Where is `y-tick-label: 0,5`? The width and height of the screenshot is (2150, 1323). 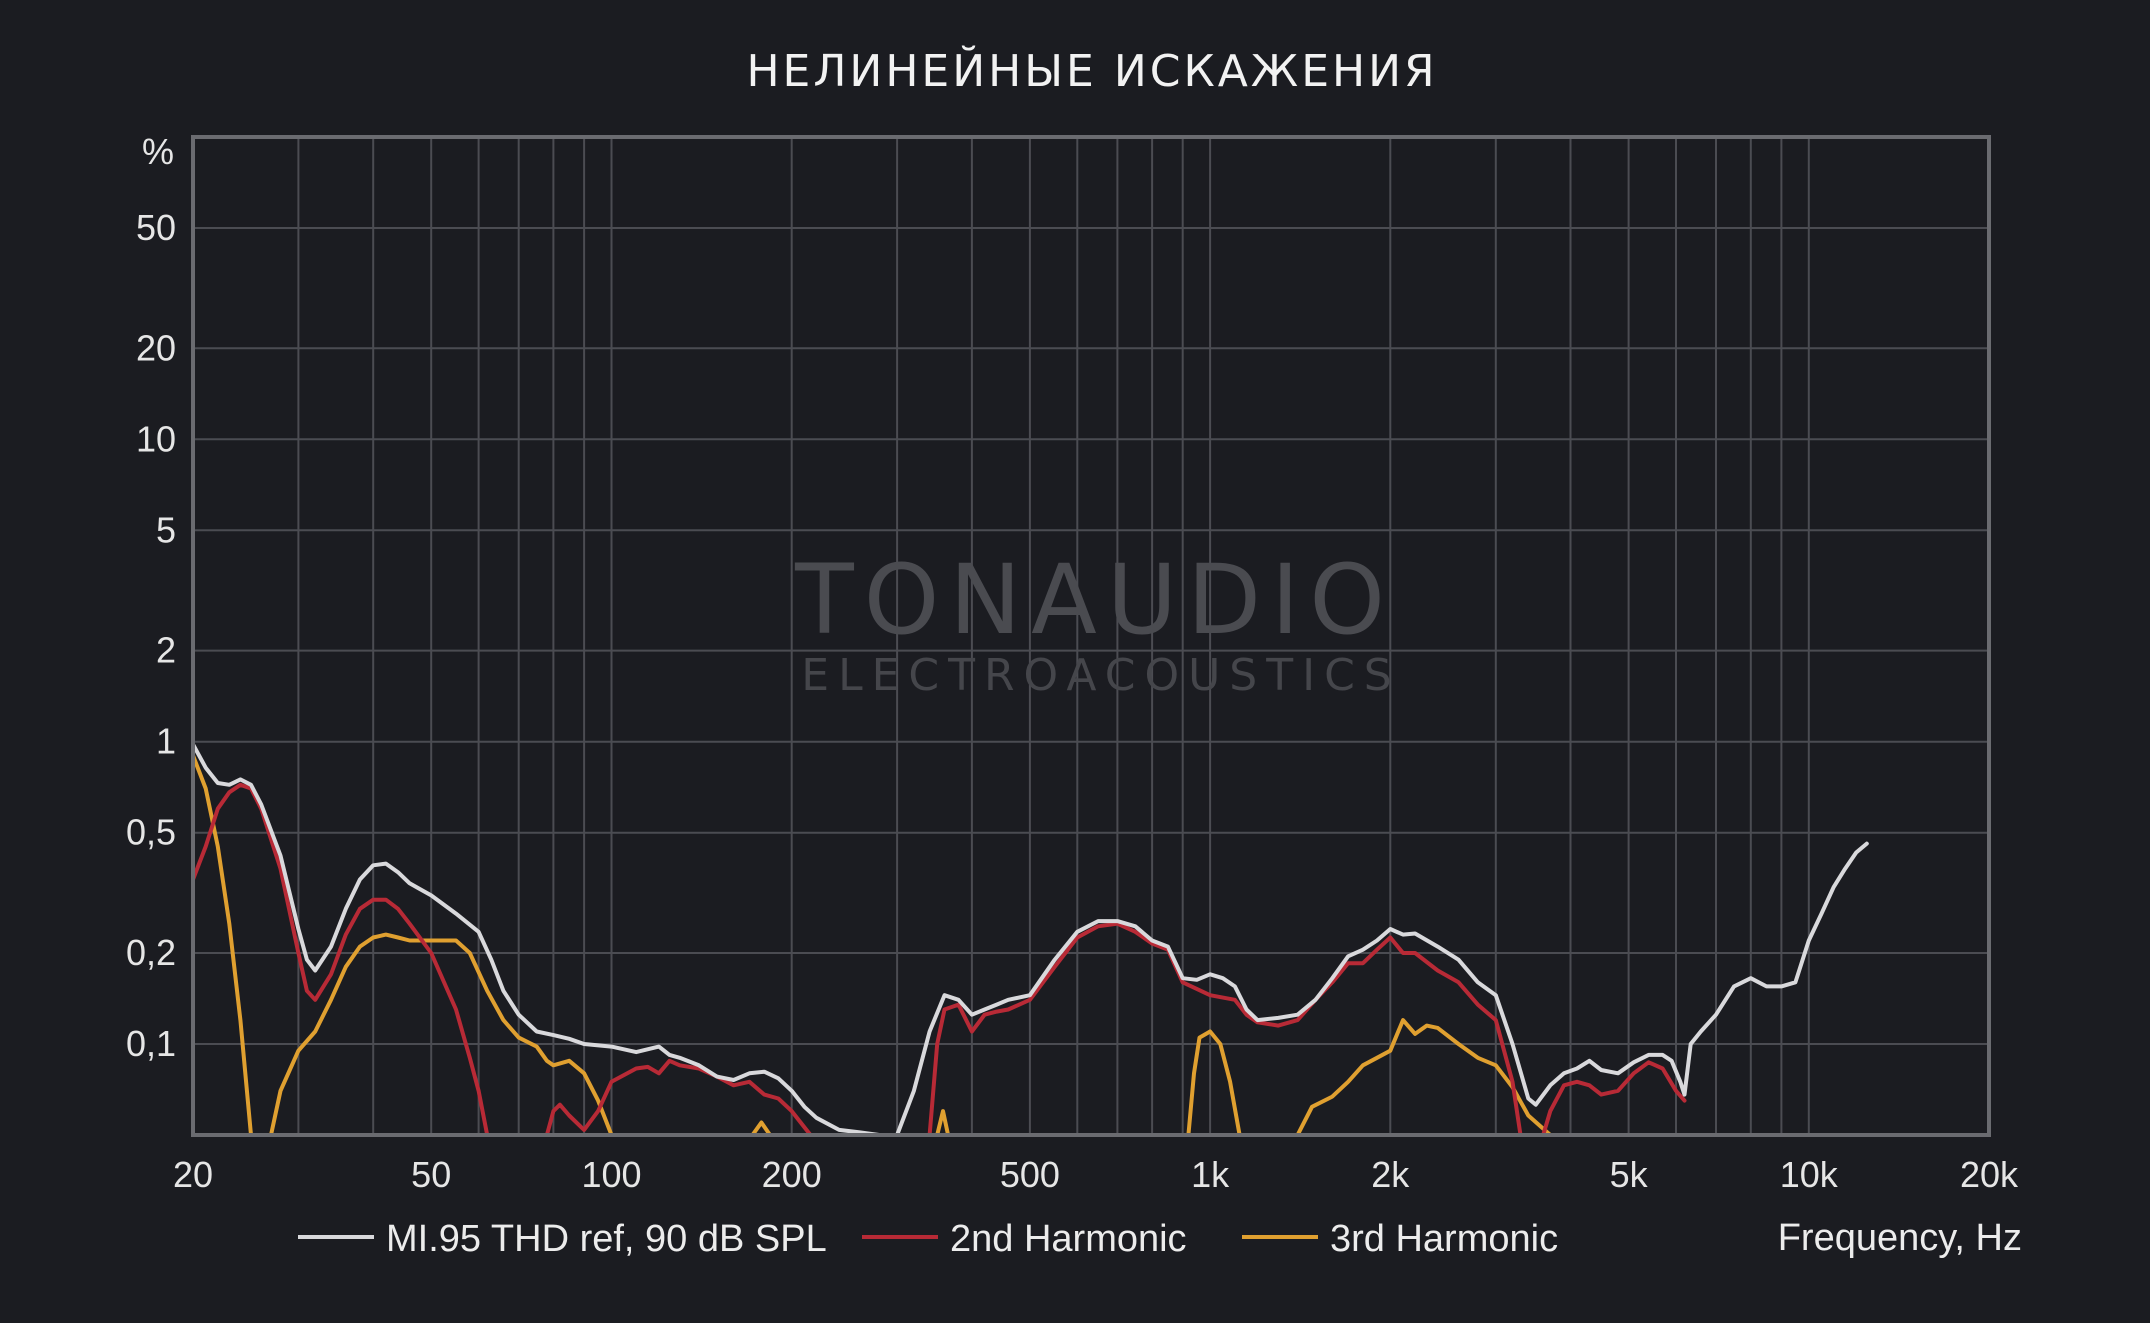
y-tick-label: 0,5 is located at coordinates (151, 832).